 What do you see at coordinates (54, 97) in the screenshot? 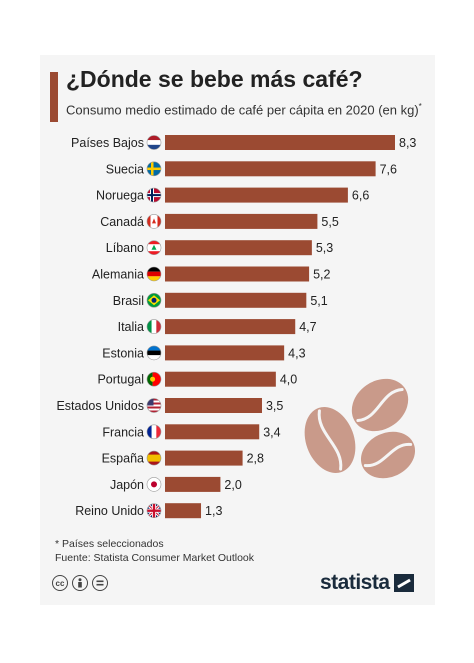
I see `title-accent-bar` at bounding box center [54, 97].